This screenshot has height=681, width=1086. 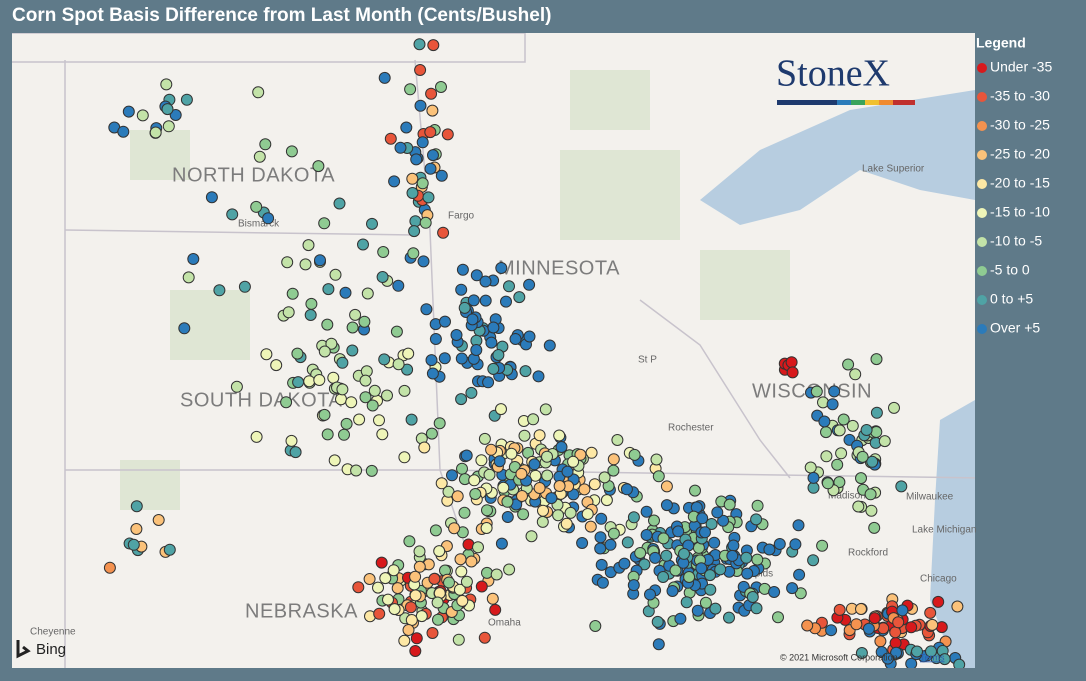 What do you see at coordinates (1021, 67) in the screenshot?
I see `legend-label: Under -35` at bounding box center [1021, 67].